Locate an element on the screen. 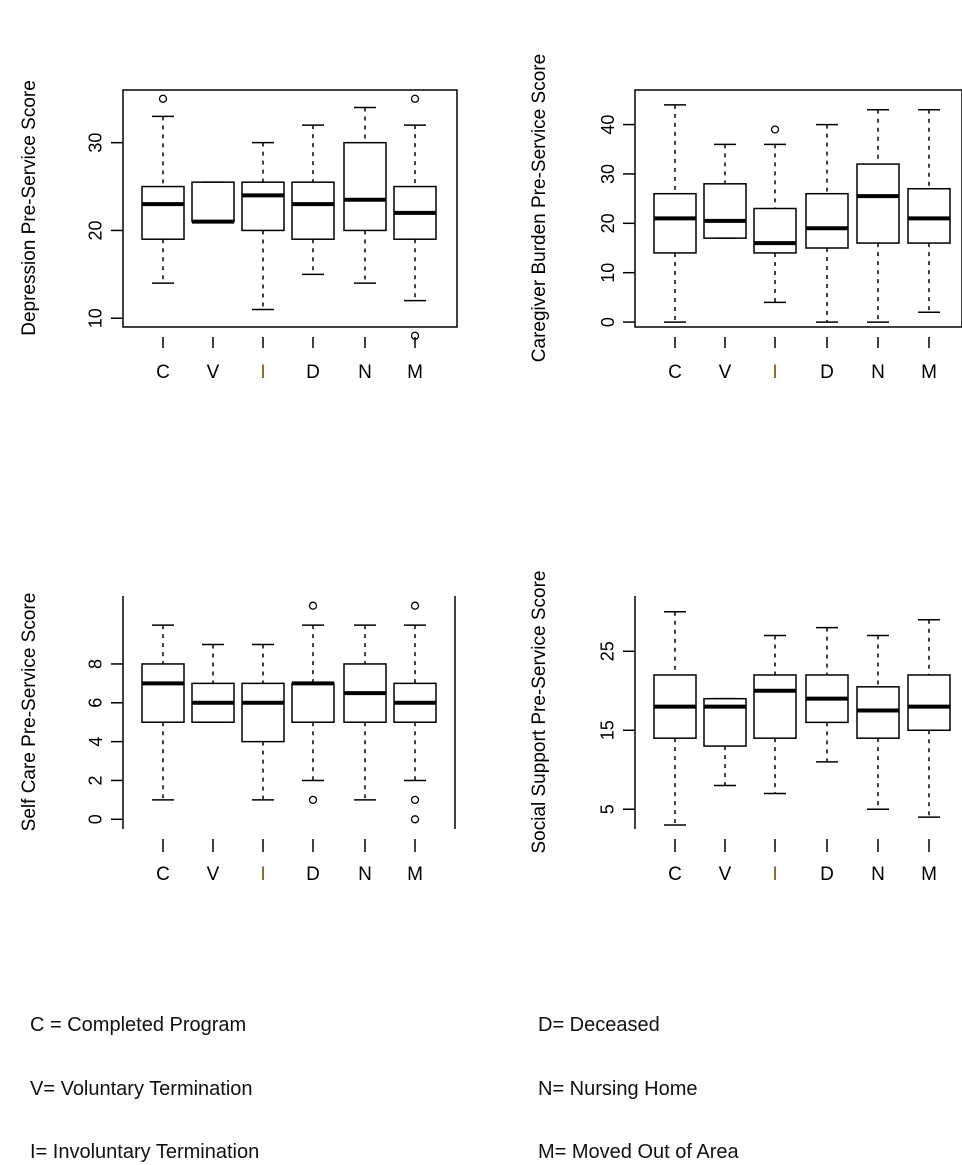 This screenshot has height=1165, width=962. legend-item-voluntary-termination: V= Voluntary Termination is located at coordinates (141, 1089).